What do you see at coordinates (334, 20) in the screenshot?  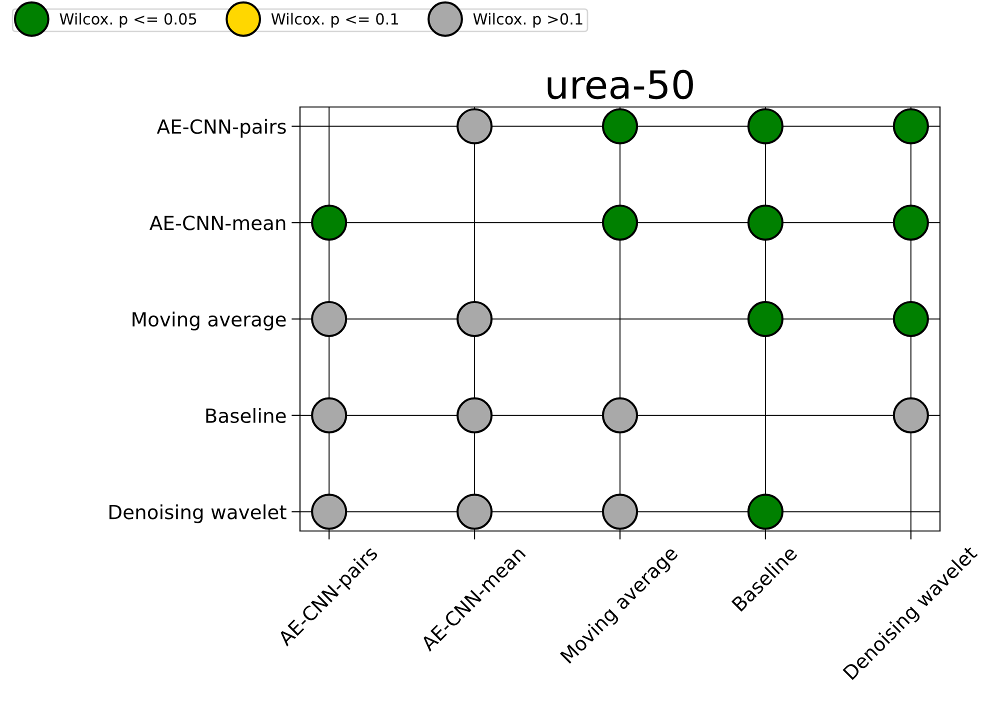 I see `legend-label: Wilcox. p <= 0.1` at bounding box center [334, 20].